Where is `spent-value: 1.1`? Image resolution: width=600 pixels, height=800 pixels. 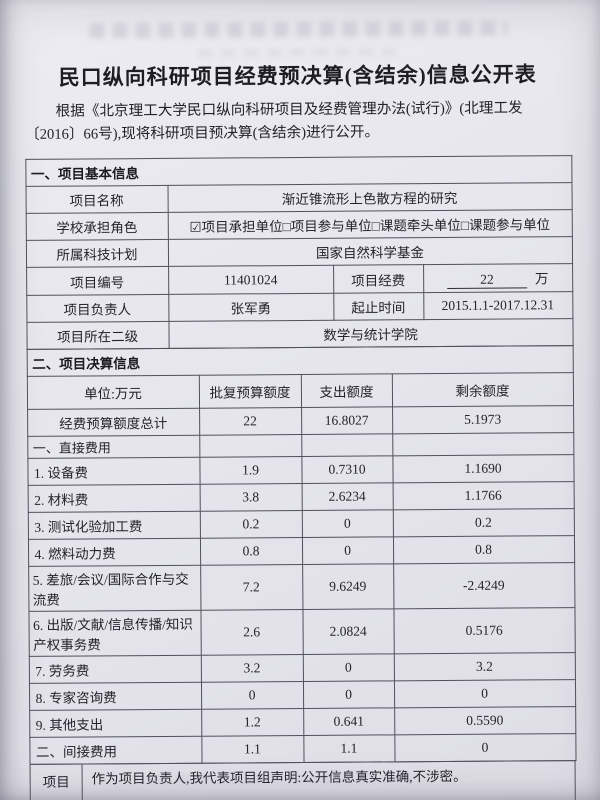 spent-value: 1.1 is located at coordinates (349, 748).